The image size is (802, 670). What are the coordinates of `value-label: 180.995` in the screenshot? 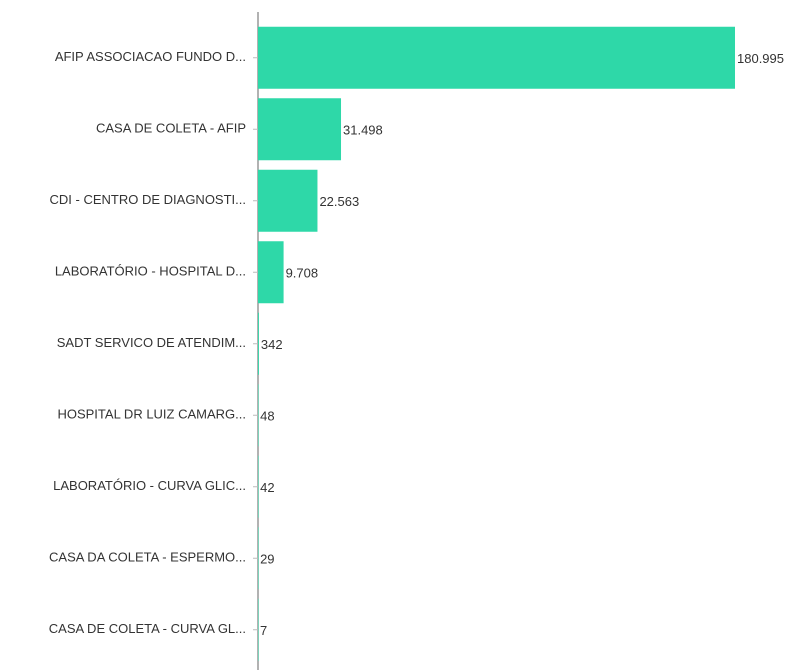 It's located at (760, 58).